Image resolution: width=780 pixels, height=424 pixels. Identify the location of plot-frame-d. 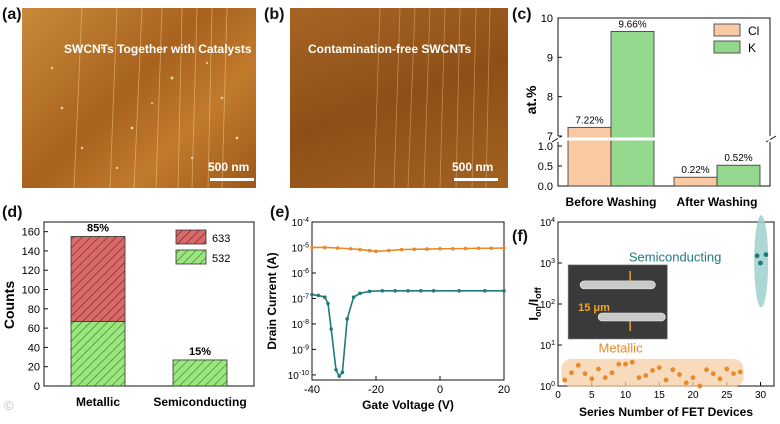
(149, 304).